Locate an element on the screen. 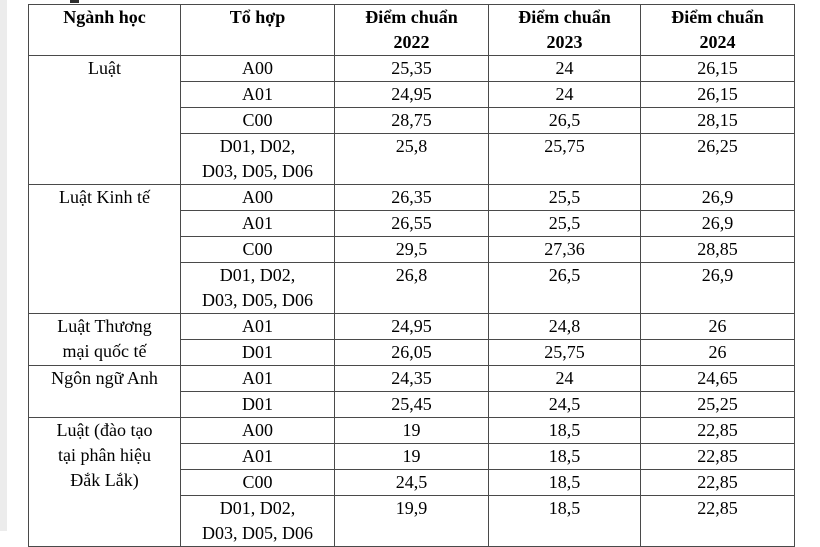 The width and height of the screenshot is (820, 547). score-cell: 25,8 is located at coordinates (411, 159).